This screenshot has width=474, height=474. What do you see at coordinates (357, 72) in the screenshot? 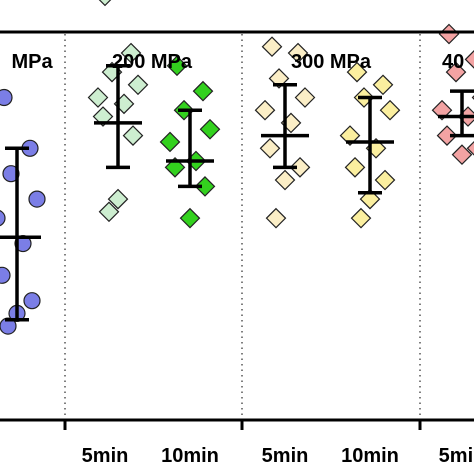
I see `data-point-s4-p0` at bounding box center [357, 72].